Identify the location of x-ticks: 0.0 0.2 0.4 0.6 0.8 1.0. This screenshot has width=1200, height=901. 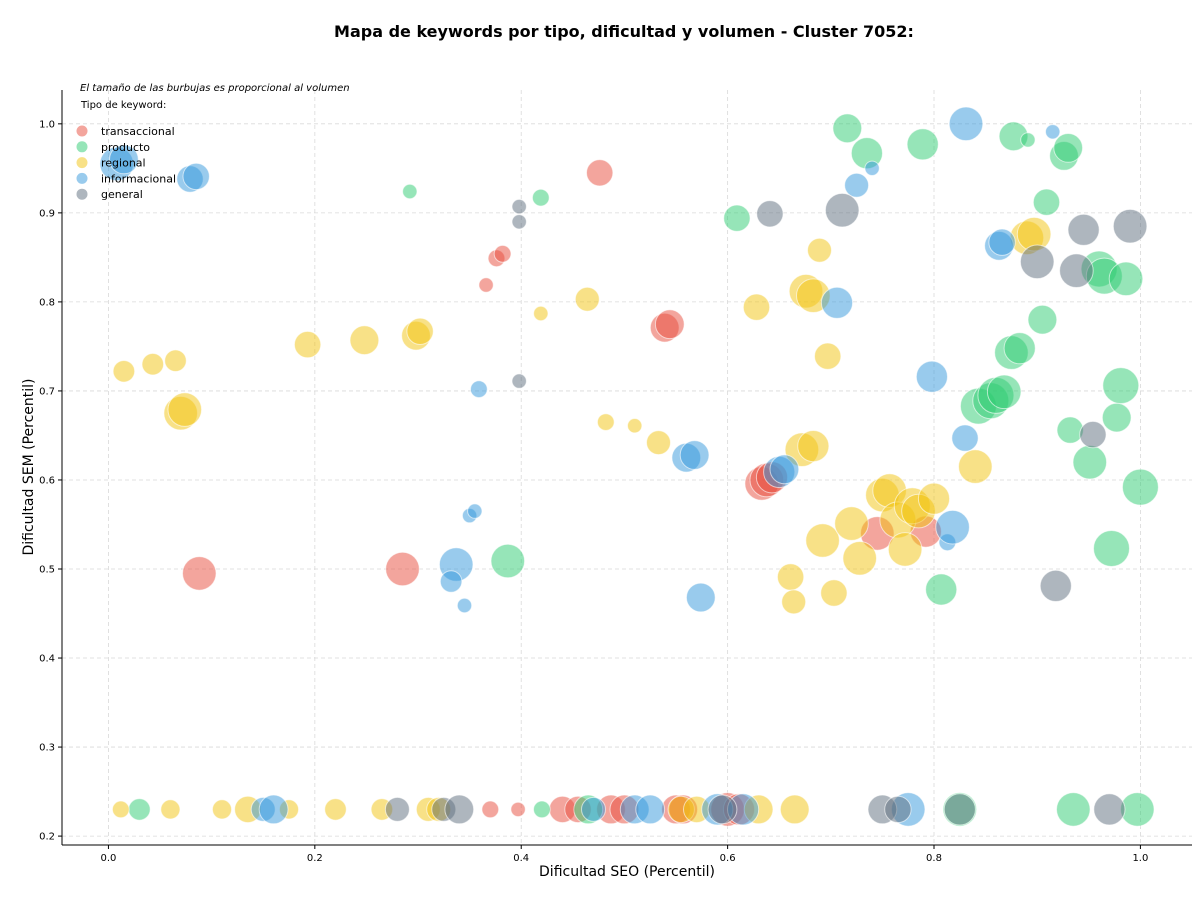
(624, 854).